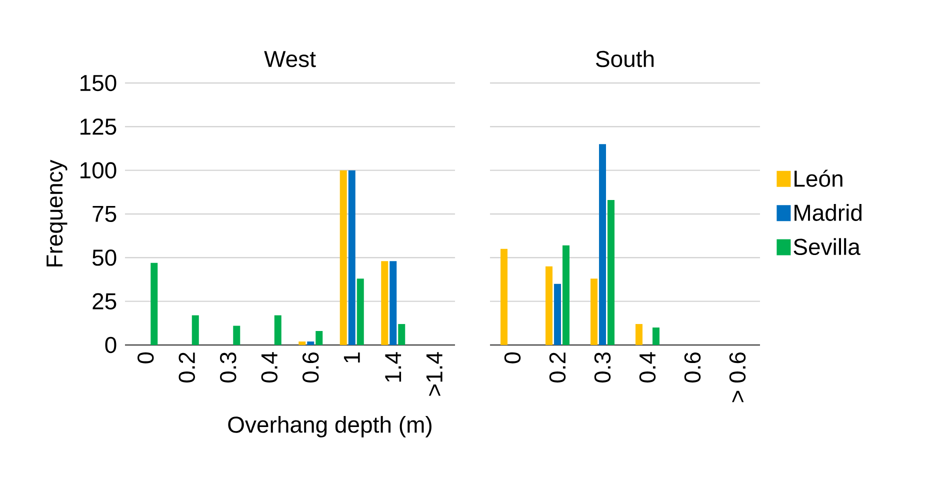 This screenshot has width=930, height=479. What do you see at coordinates (98, 83) in the screenshot?
I see `y-tick-label: 150` at bounding box center [98, 83].